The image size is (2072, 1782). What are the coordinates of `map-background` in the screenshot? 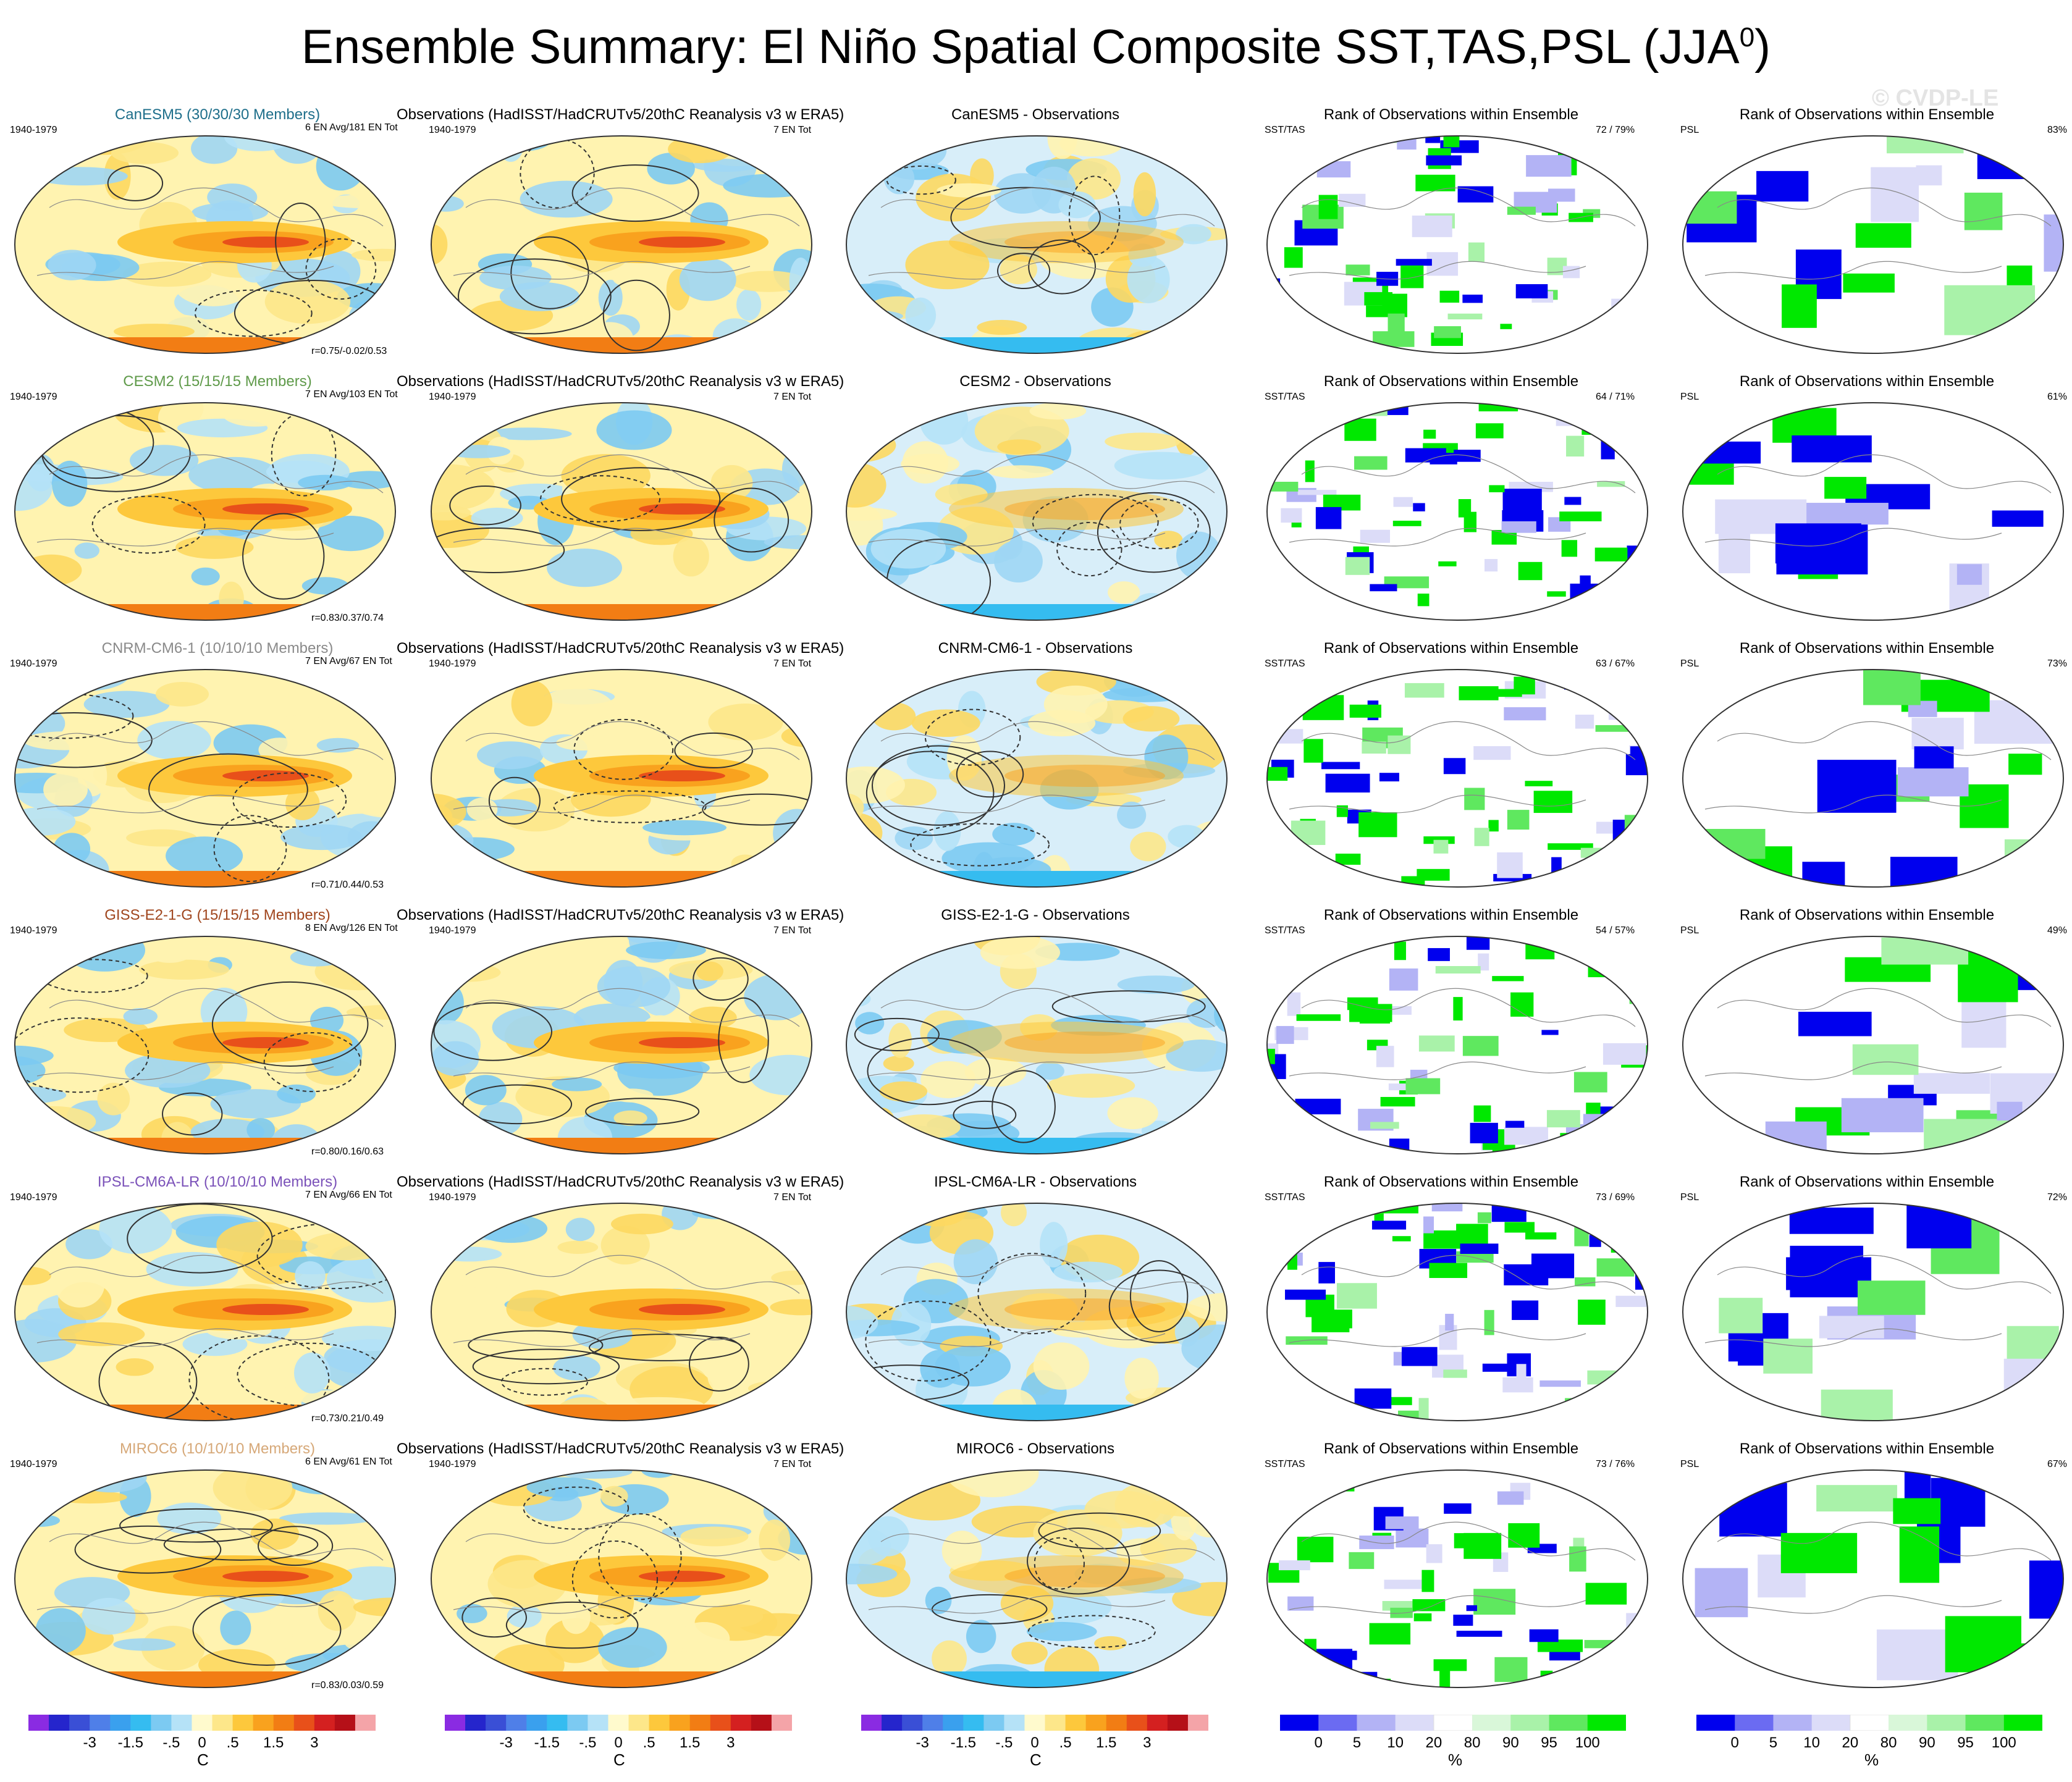 It's located at (1458, 1578).